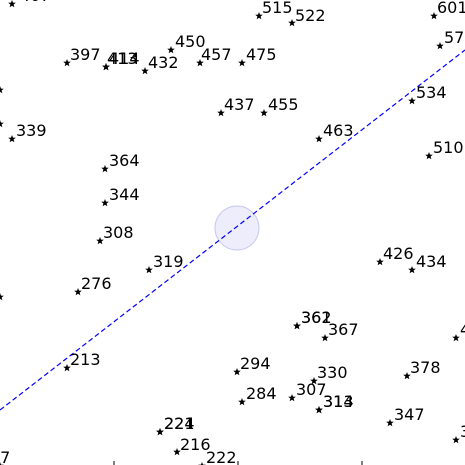 The width and height of the screenshot is (465, 465). I want to click on star-label: 07, so click(5, 456).